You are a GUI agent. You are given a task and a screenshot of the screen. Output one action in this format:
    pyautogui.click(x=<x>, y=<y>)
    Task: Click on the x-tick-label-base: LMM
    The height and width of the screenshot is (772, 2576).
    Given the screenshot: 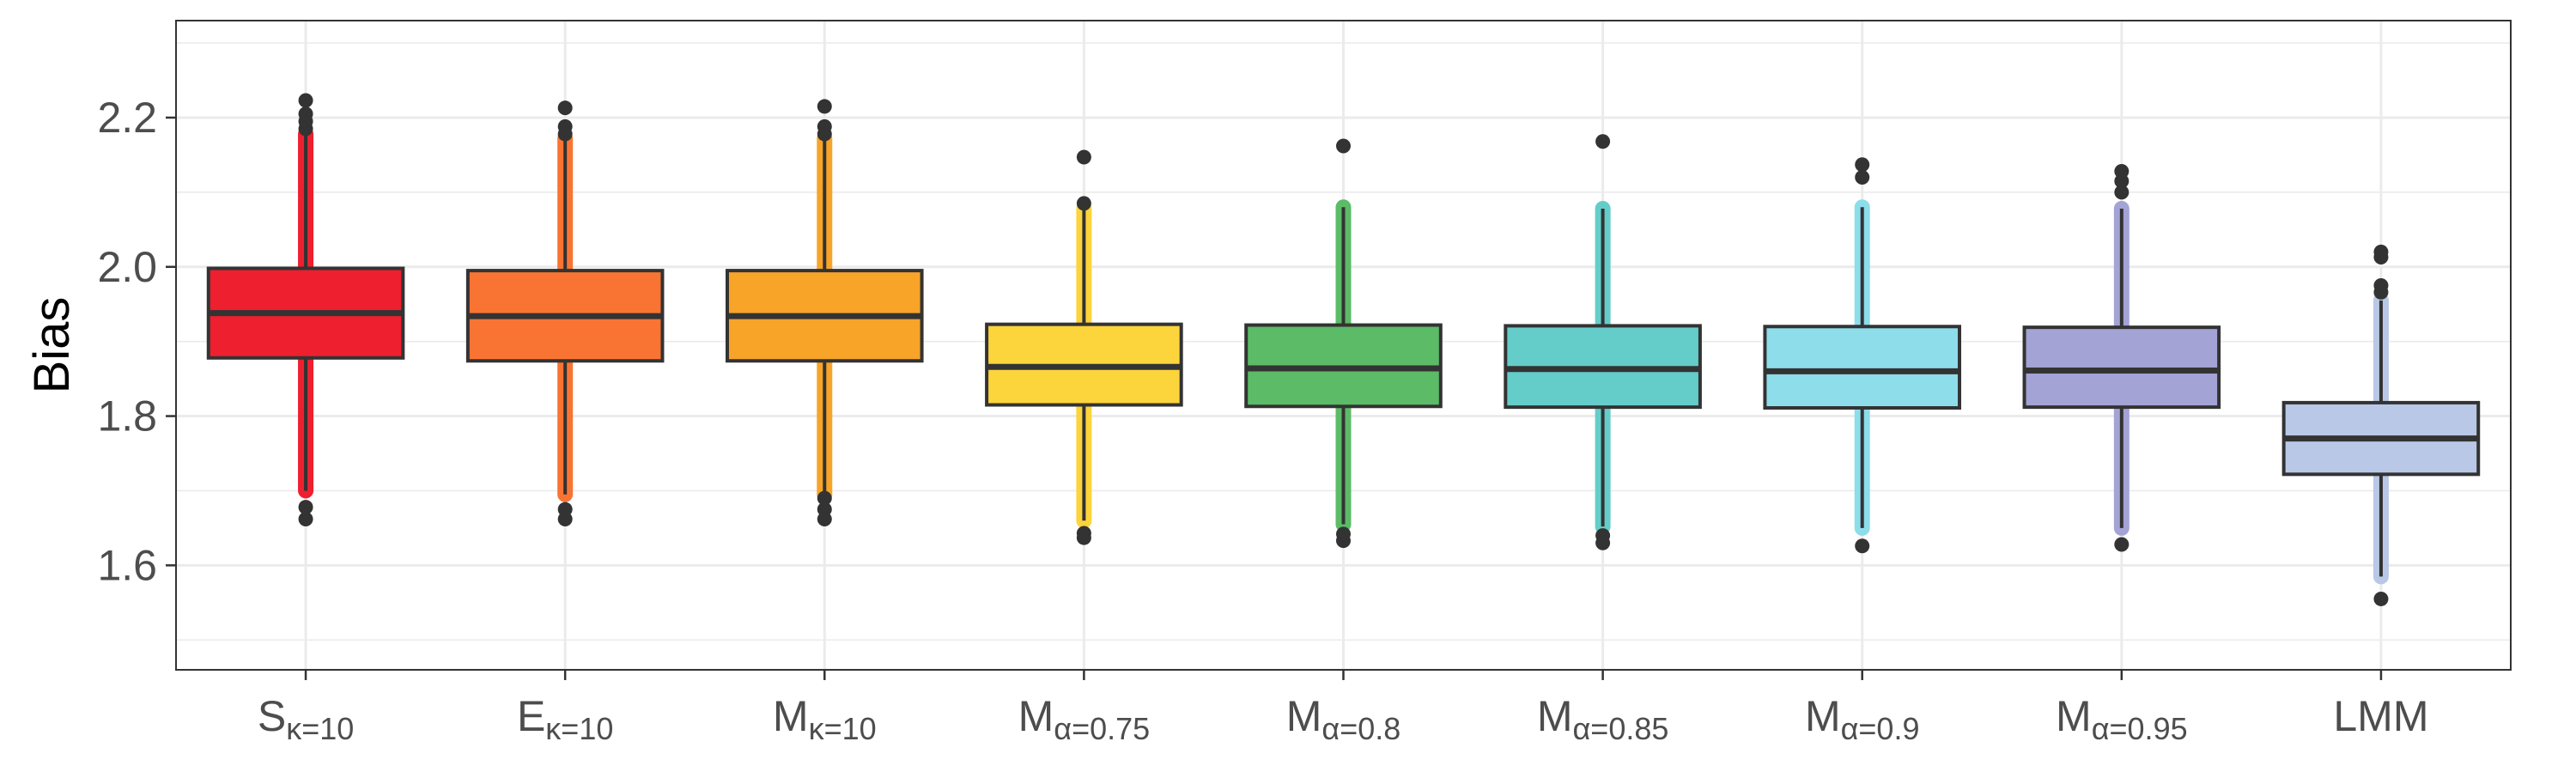 What is the action you would take?
    pyautogui.click(x=2380, y=716)
    